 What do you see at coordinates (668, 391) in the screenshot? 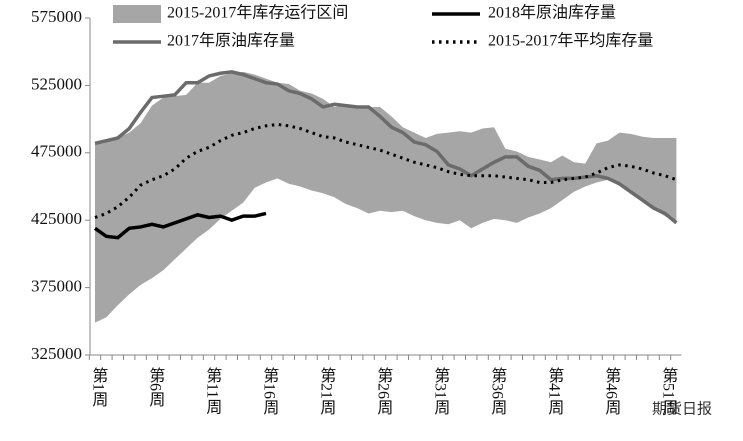
I see `x-tick-label: 第51周` at bounding box center [668, 391].